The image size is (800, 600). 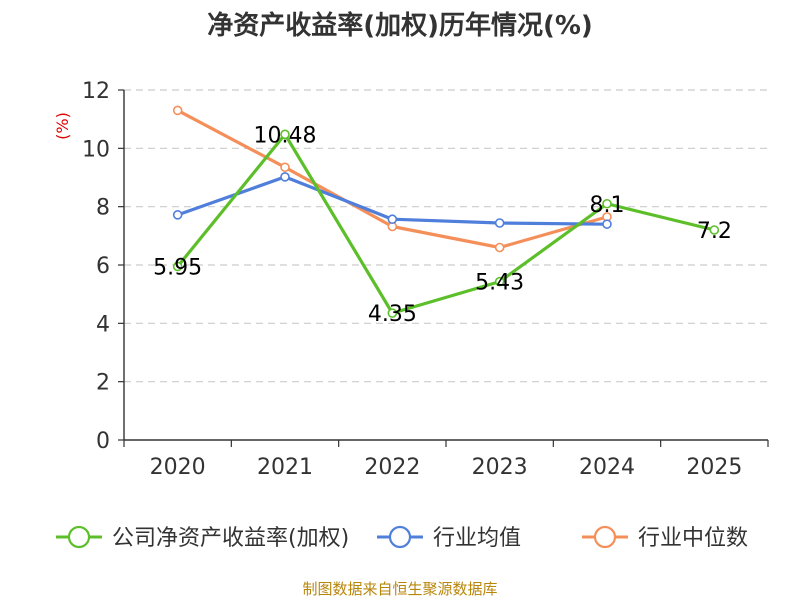 I want to click on series-point-0-2021, so click(x=285, y=134).